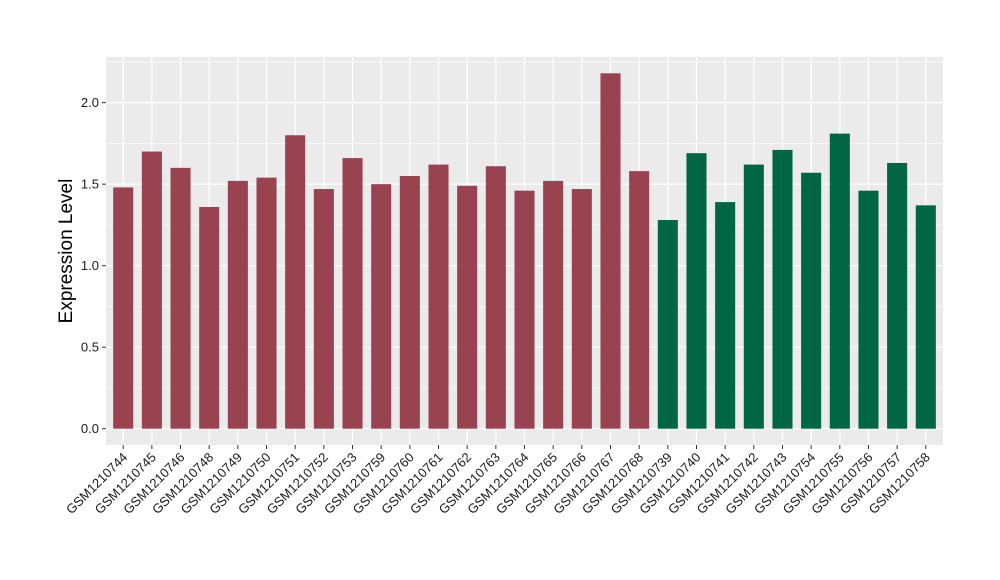 Image resolution: width=1000 pixels, height=580 pixels. What do you see at coordinates (725, 315) in the screenshot?
I see `bar-GSM1210741` at bounding box center [725, 315].